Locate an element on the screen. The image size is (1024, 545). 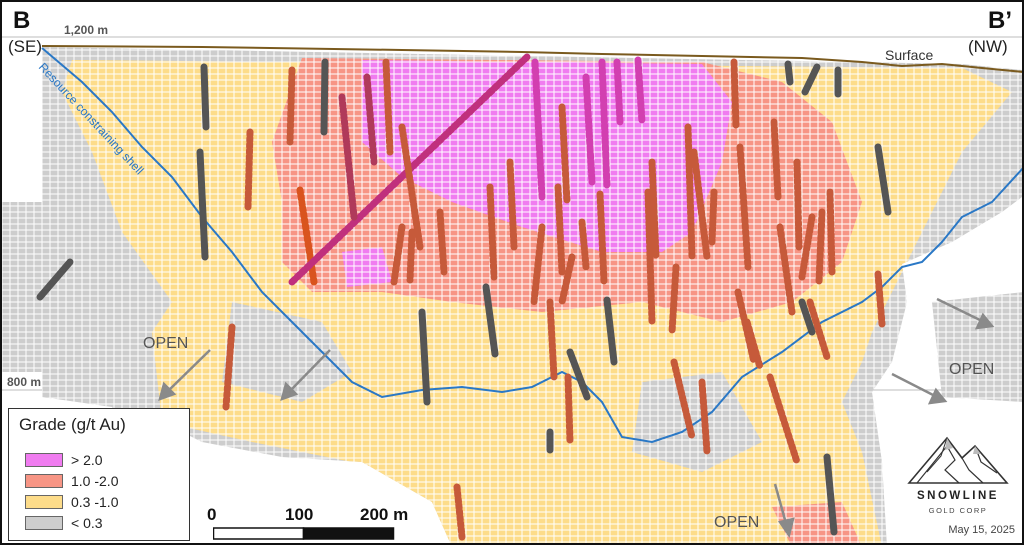
figure-date: May 15, 2025 is located at coordinates (981, 530).